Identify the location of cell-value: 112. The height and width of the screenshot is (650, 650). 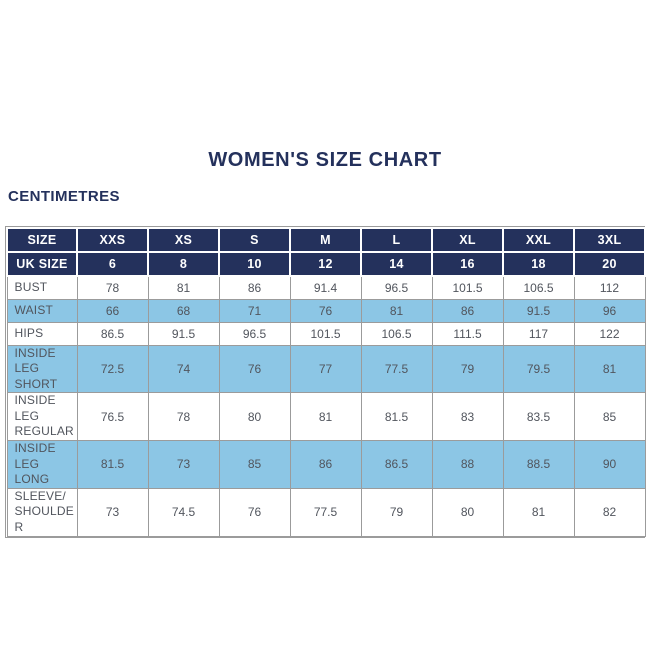
(609, 287).